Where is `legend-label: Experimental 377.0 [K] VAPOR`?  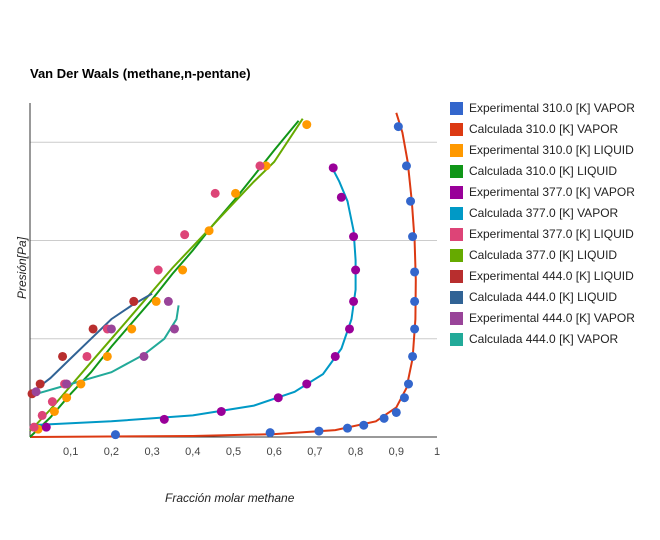
legend-label: Experimental 377.0 [K] VAPOR is located at coordinates (552, 192).